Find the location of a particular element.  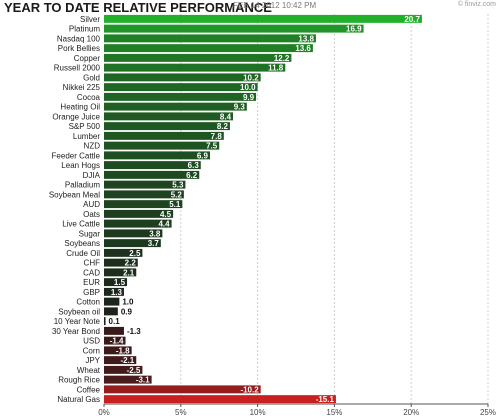

value-label: -2.5 is located at coordinates (134, 370).